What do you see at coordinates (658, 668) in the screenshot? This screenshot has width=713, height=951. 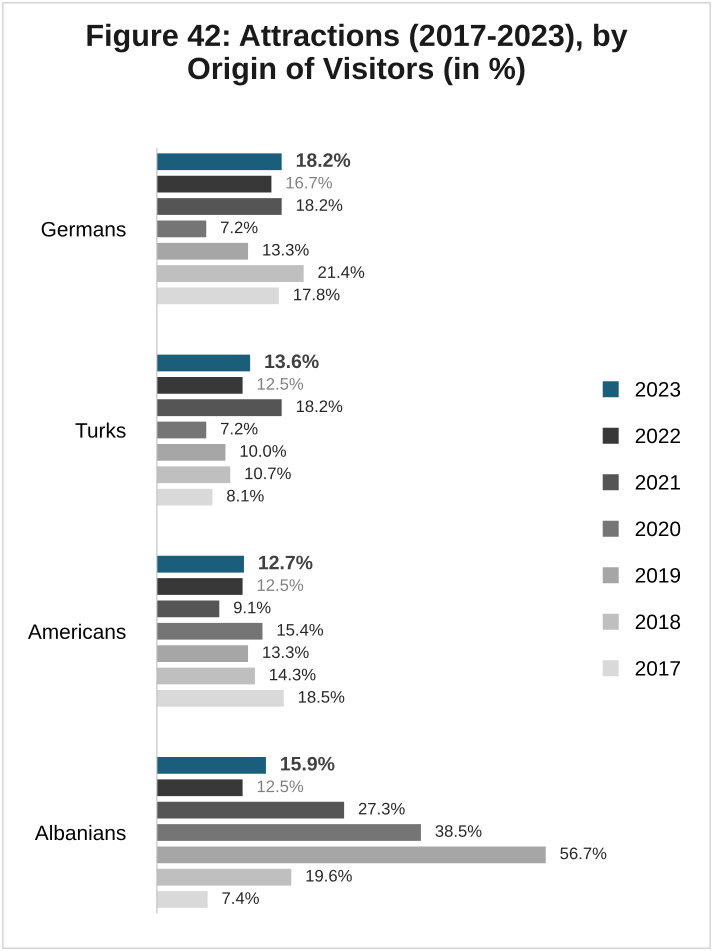 I see `legend-label: 2017` at bounding box center [658, 668].